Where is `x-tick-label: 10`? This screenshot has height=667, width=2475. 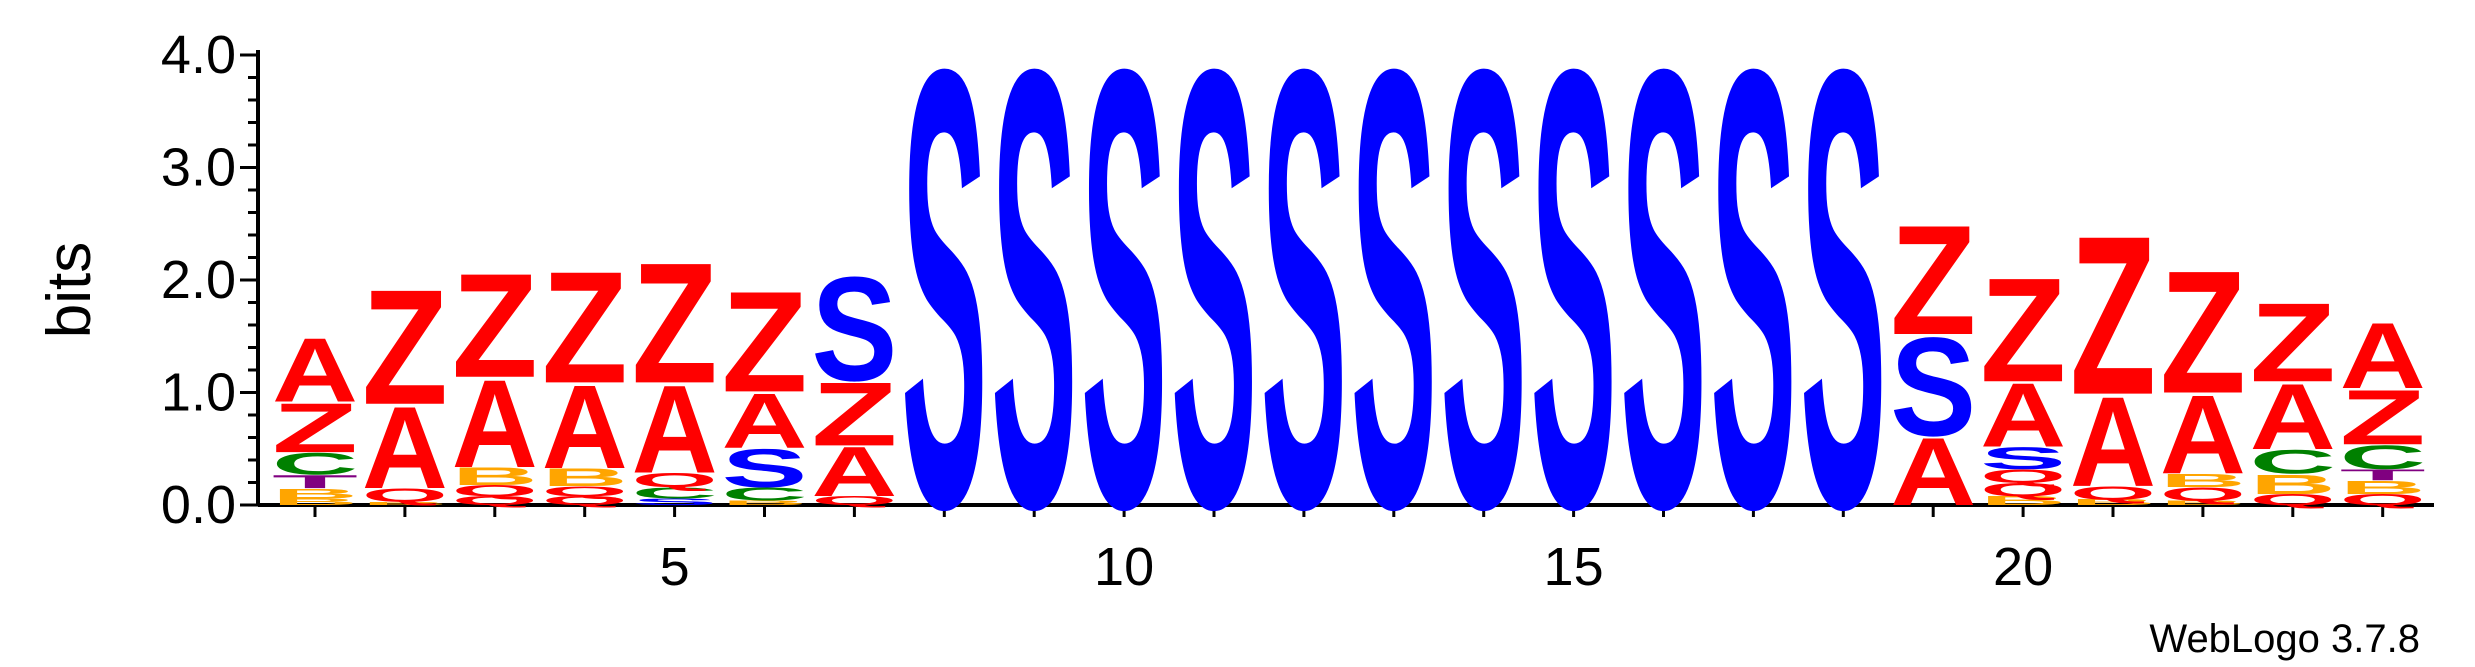
x-tick-label: 10 is located at coordinates (1124, 567).